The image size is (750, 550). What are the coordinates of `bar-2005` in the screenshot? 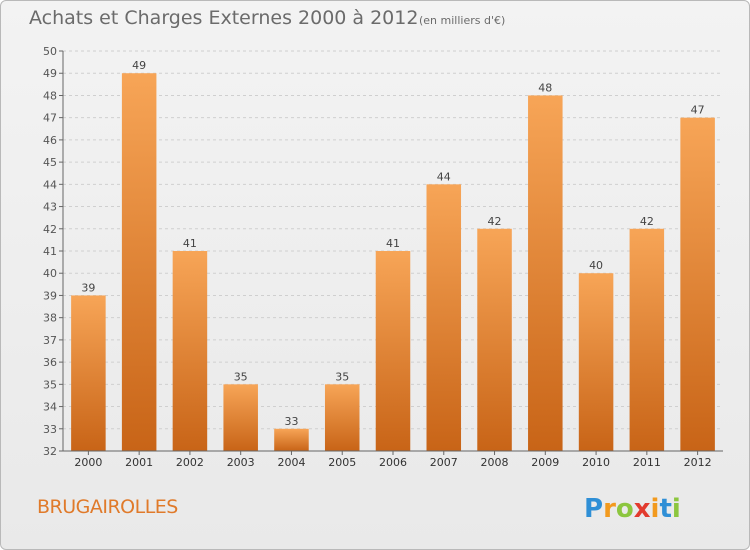 It's located at (342, 417).